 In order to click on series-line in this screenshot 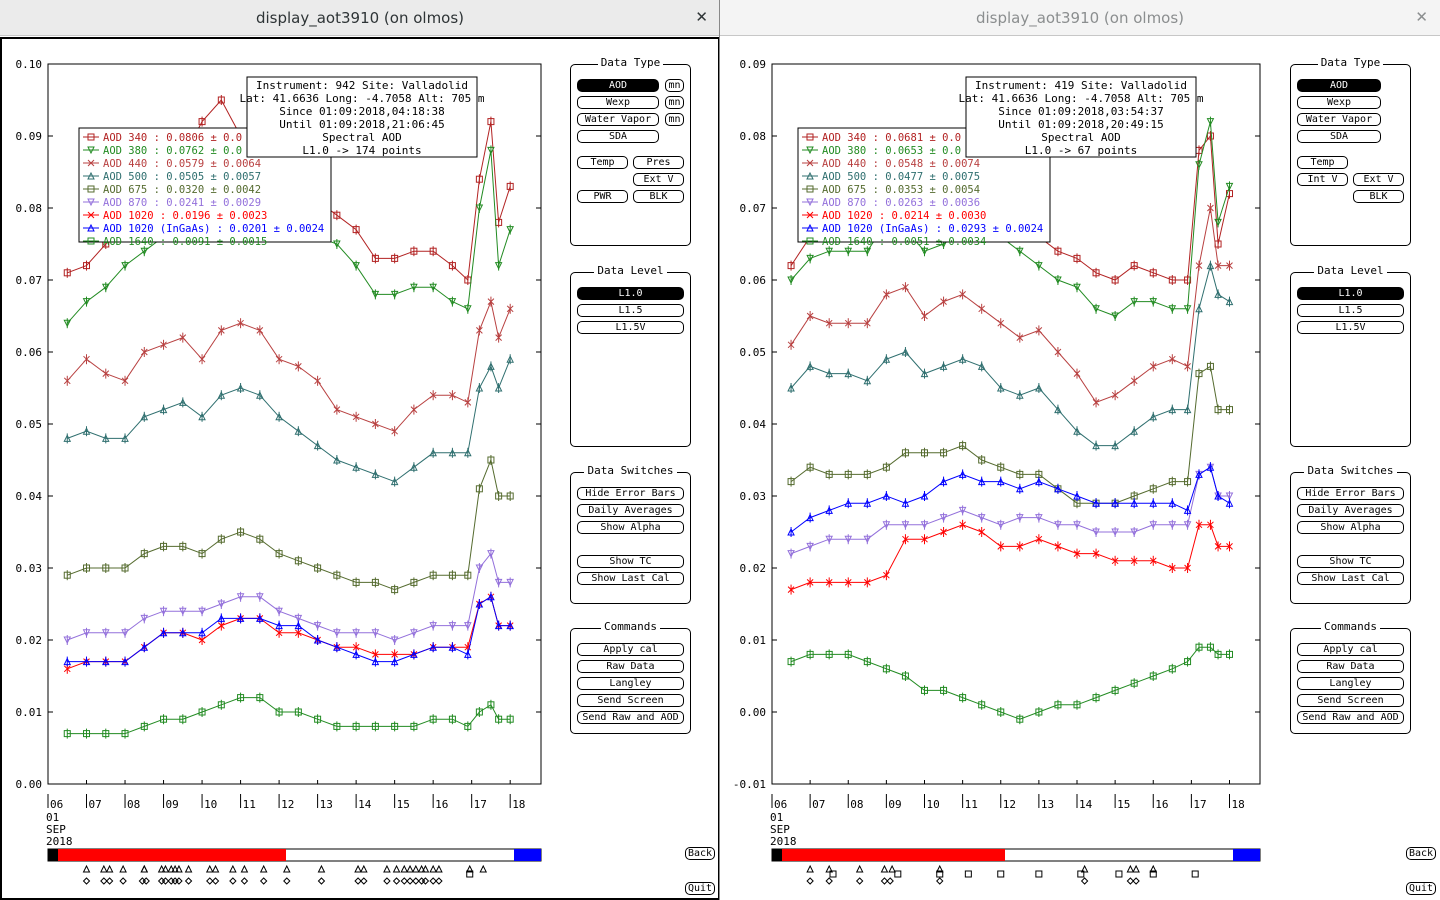, I will do `click(289, 596)`.